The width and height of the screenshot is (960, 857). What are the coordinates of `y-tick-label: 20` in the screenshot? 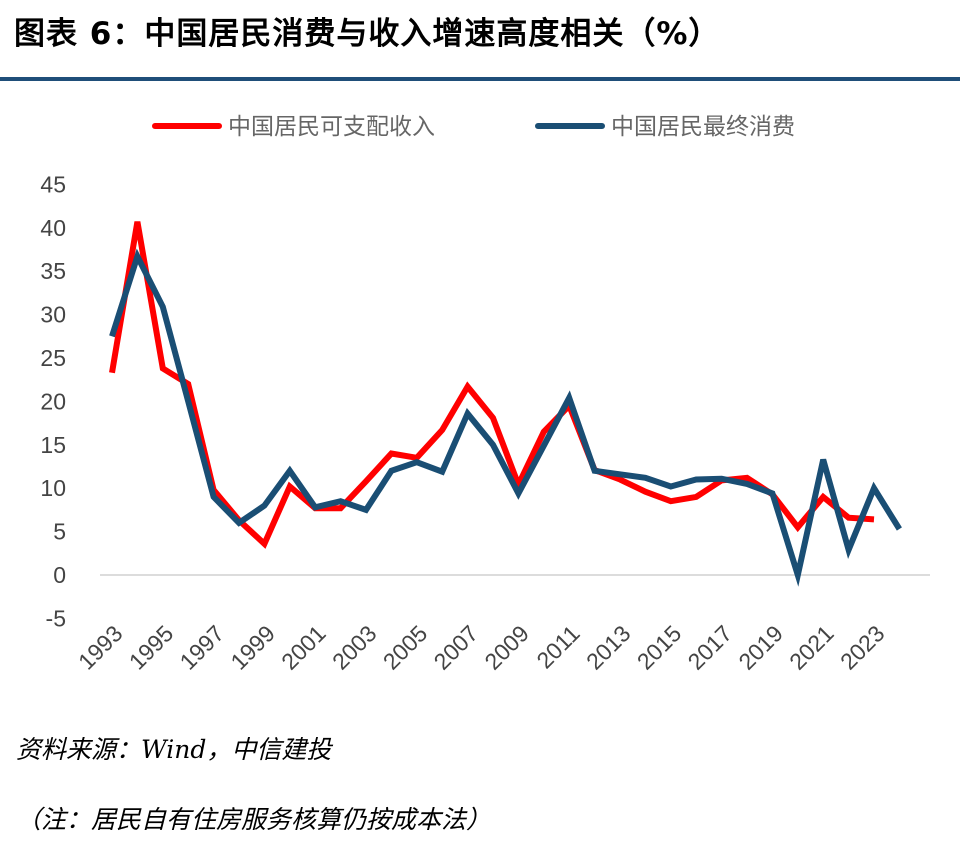 It's located at (53, 401).